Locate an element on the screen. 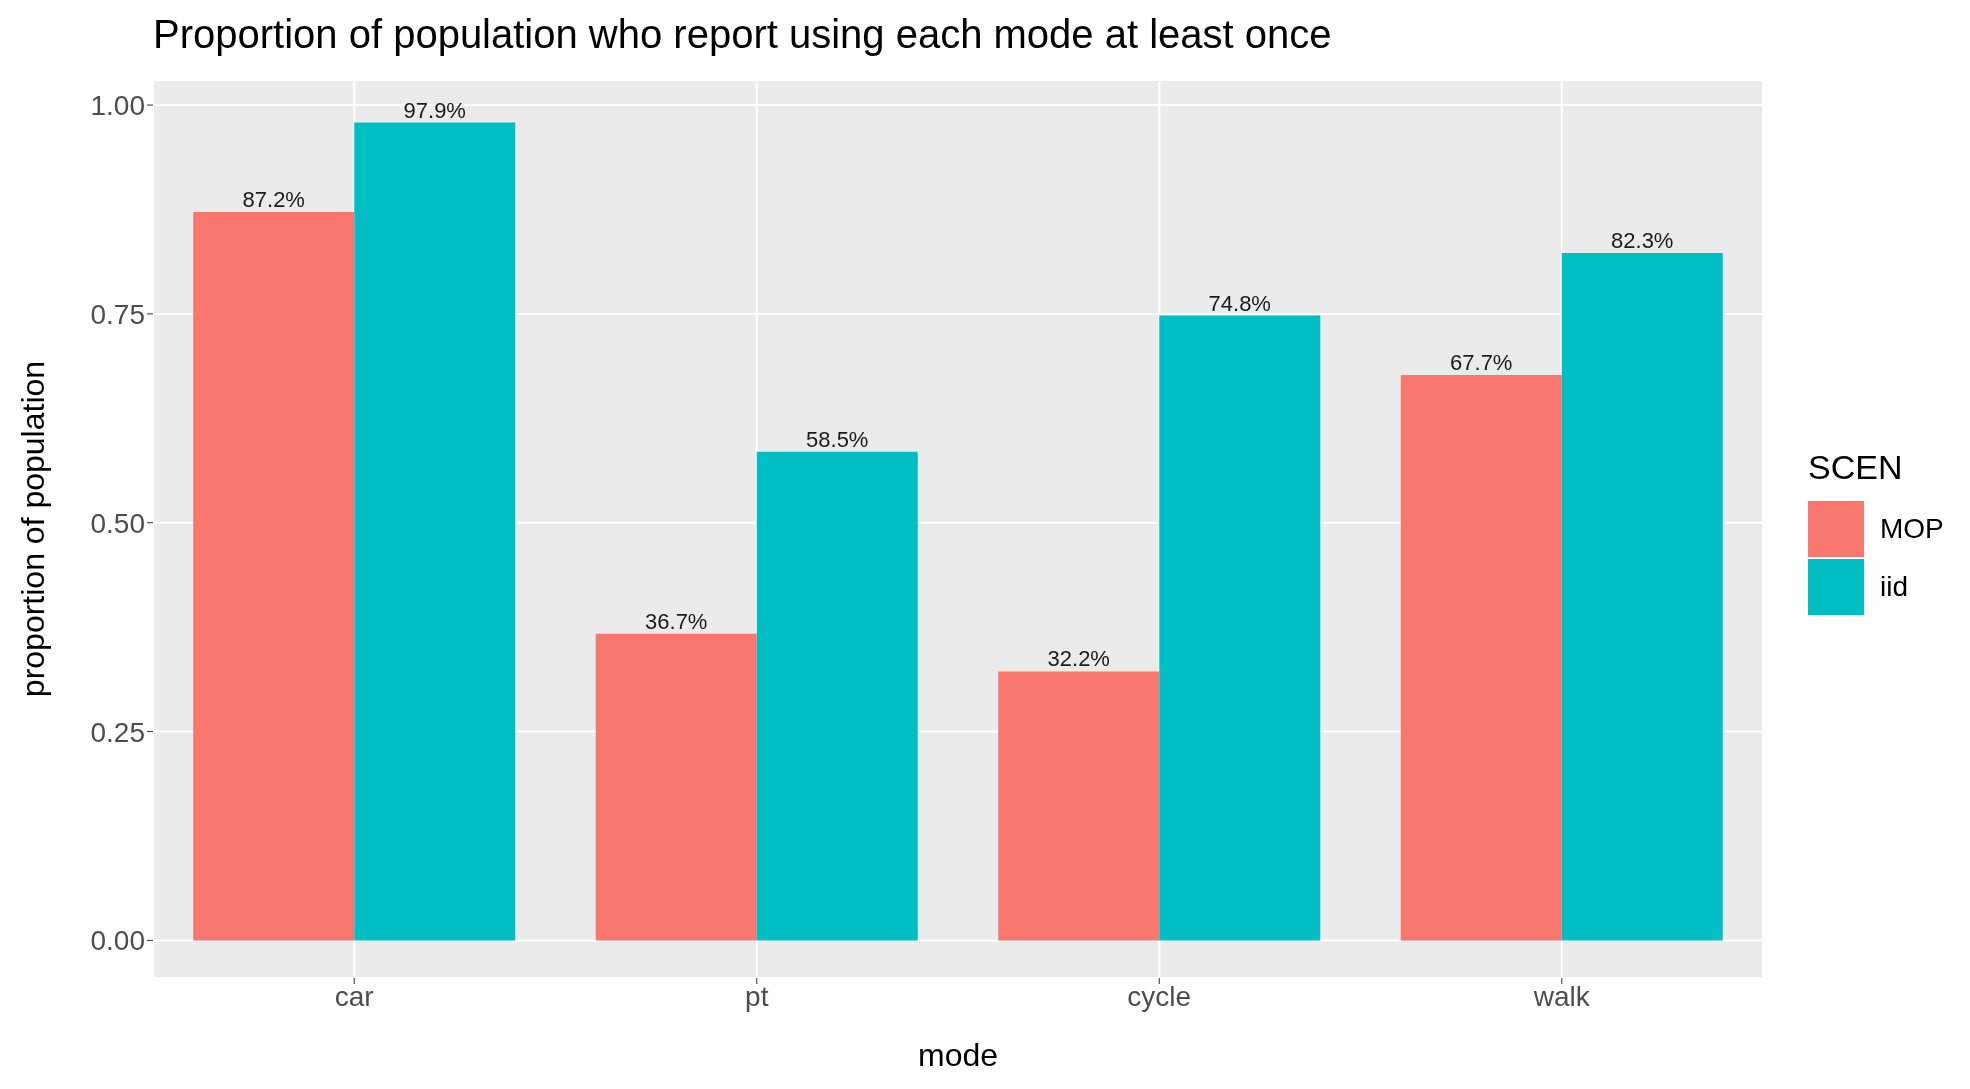  data-label: 87.2% is located at coordinates (273, 199).